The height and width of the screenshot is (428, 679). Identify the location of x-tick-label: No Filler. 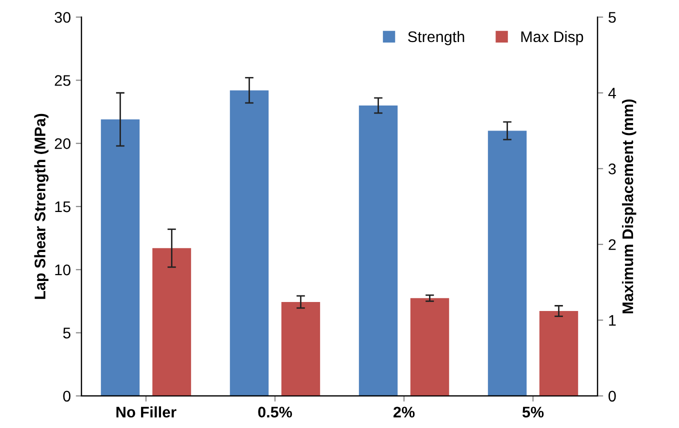
(146, 412).